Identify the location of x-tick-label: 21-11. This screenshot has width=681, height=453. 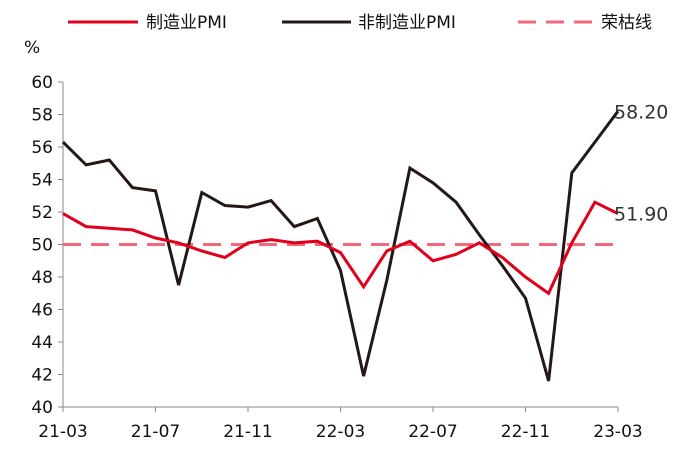
(247, 432).